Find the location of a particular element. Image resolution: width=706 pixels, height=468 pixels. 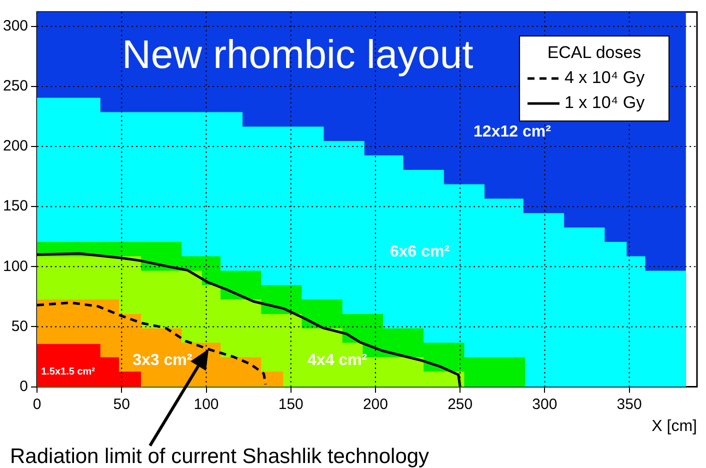

legend-label: 4 x 10⁴ Gy is located at coordinates (605, 78).